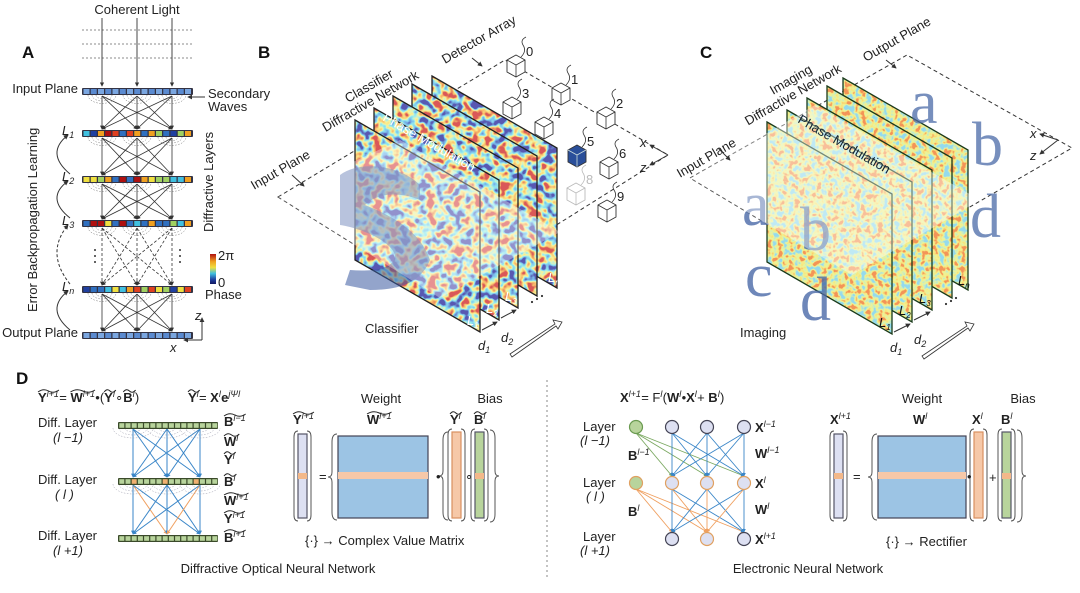  What do you see at coordinates (622, 153) in the screenshot?
I see `detector-label: 6` at bounding box center [622, 153].